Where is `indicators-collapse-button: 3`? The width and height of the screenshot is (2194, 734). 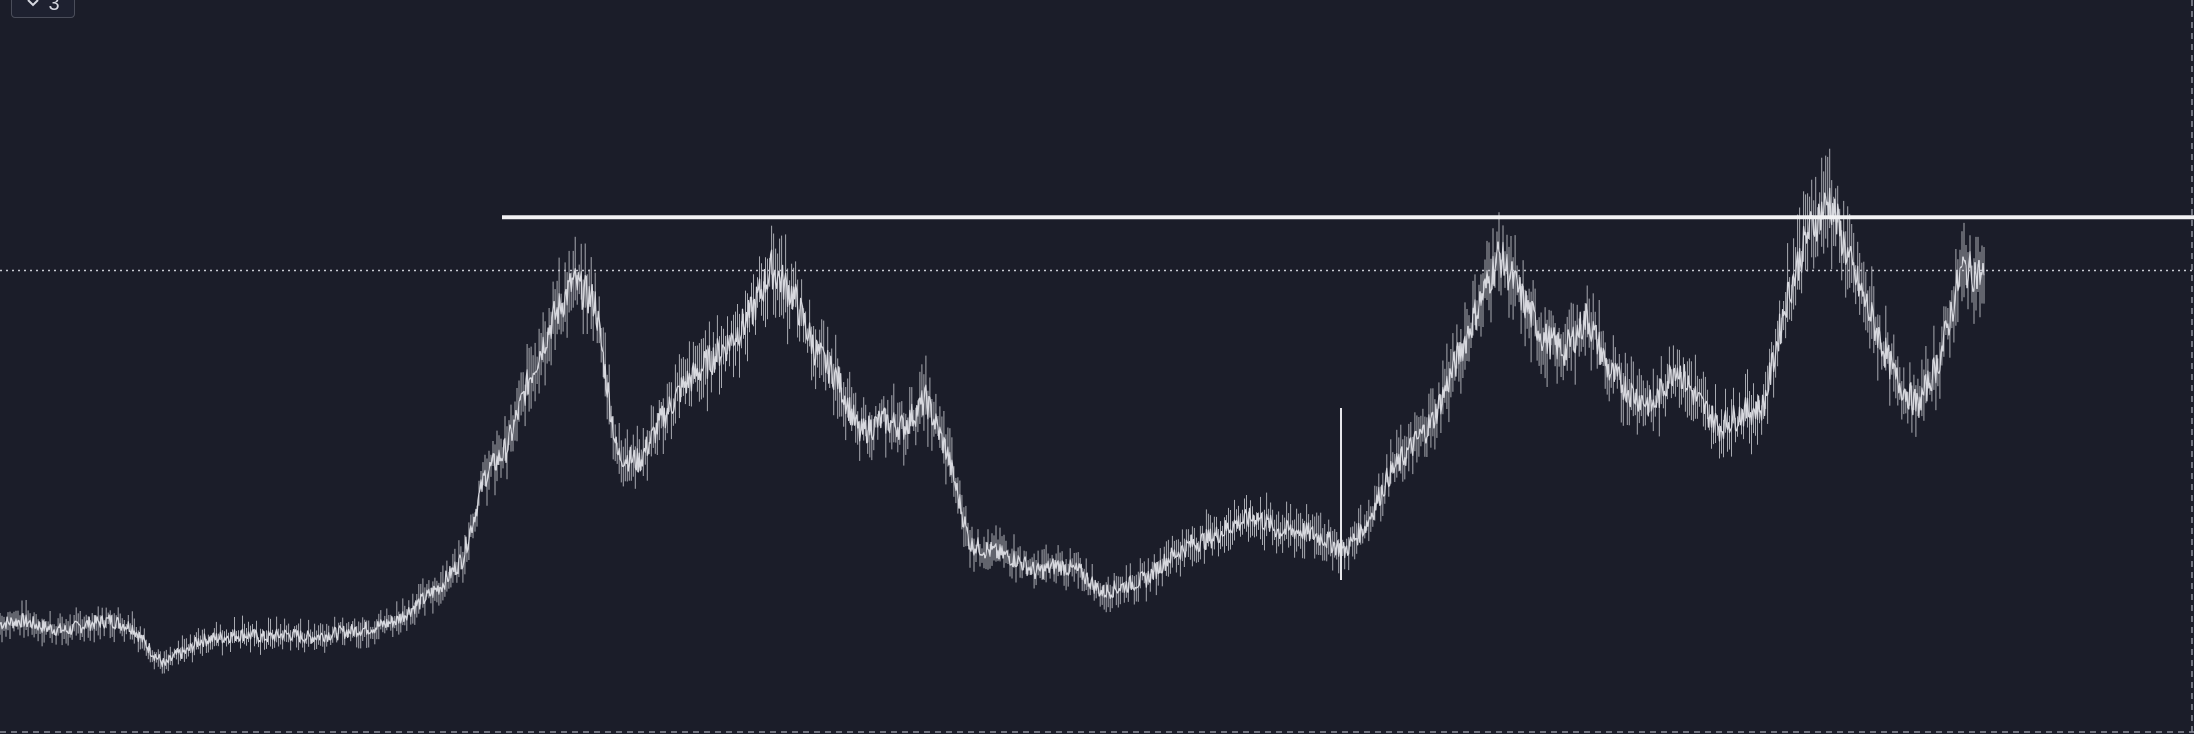 indicators-collapse-button: 3 is located at coordinates (43, 9).